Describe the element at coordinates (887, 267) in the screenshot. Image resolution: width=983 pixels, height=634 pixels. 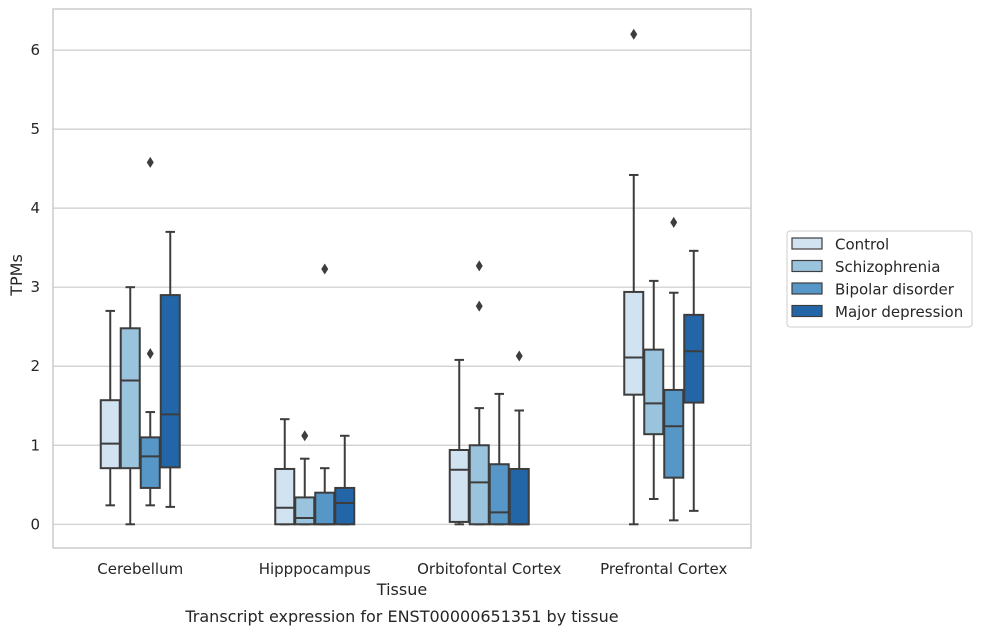
I see `legend-label: Schizophrenia` at that location.